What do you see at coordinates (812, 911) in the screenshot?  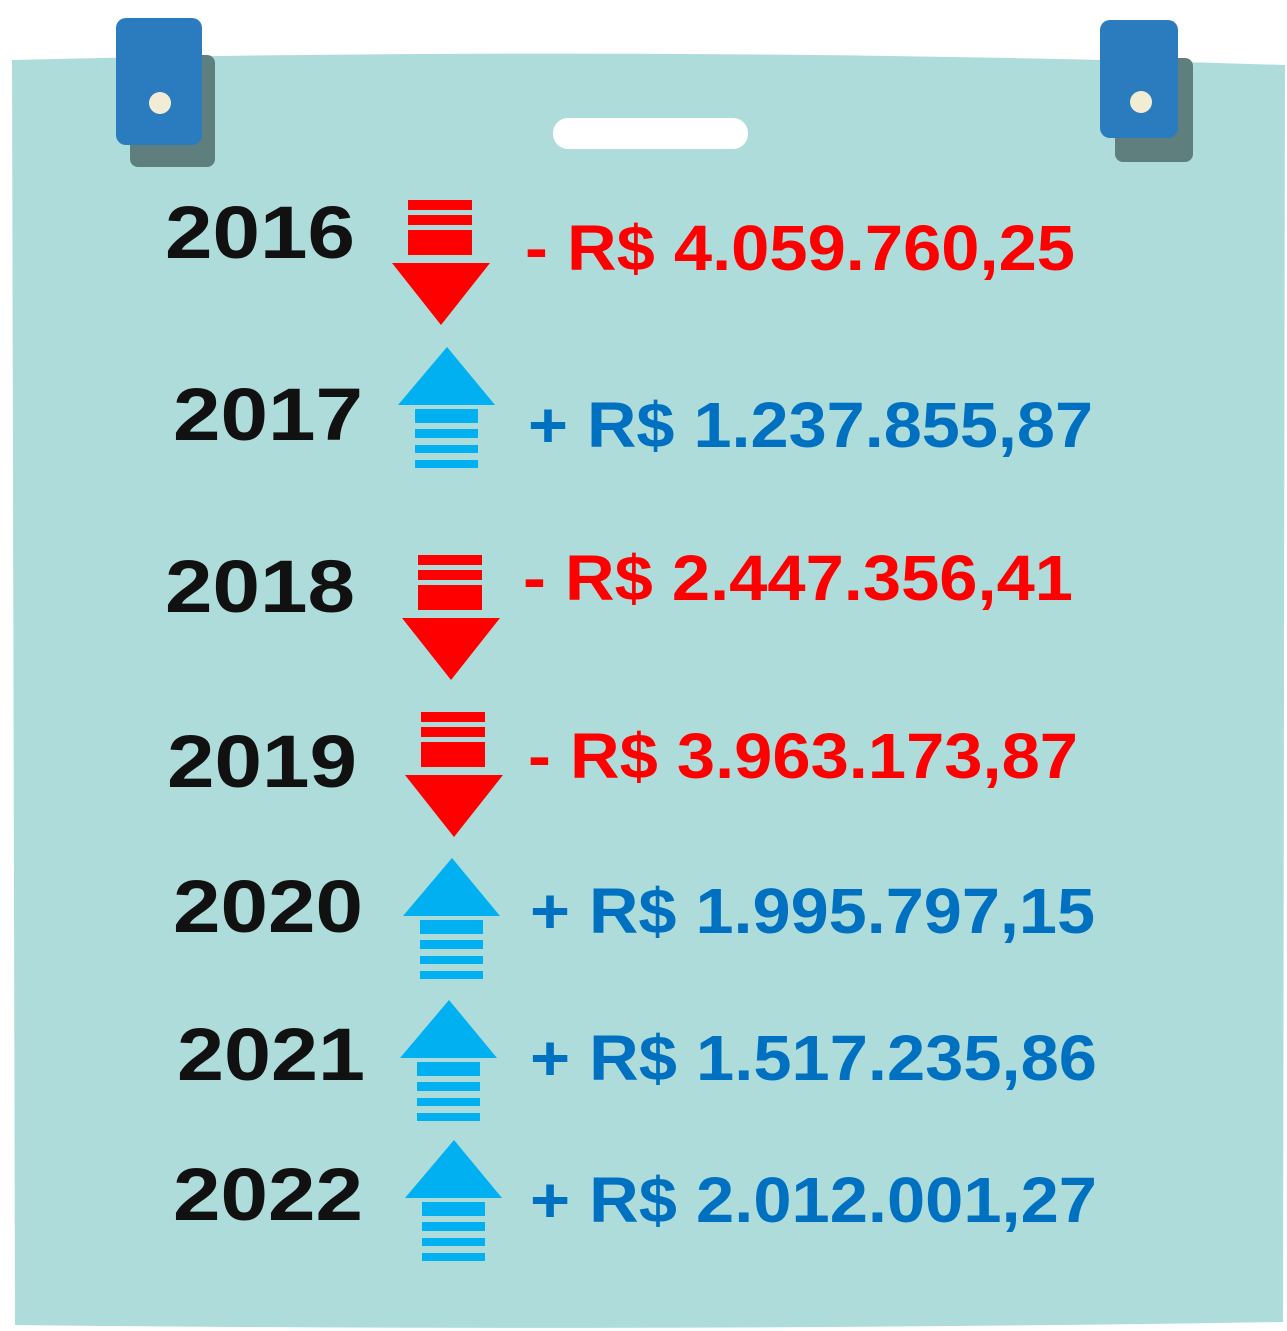 I see `amount: + R$ 1.995.797,15` at bounding box center [812, 911].